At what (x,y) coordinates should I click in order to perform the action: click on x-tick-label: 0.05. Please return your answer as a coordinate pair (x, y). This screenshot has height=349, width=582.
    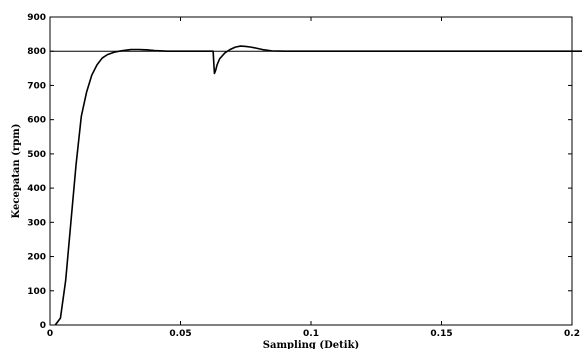
    Looking at the image, I should click on (180, 334).